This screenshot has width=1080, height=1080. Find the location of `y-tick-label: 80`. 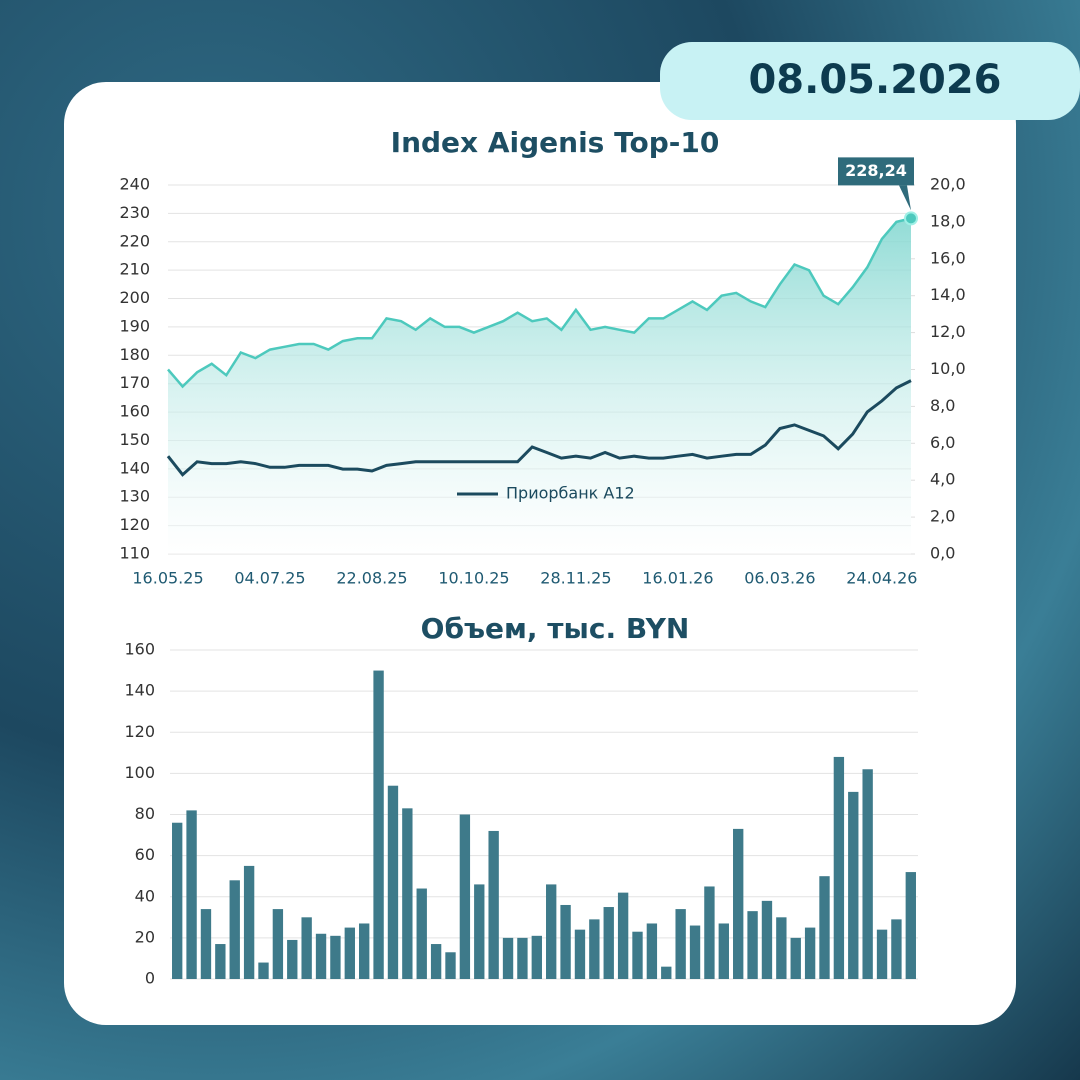

y-tick-label: 80 is located at coordinates (145, 813).